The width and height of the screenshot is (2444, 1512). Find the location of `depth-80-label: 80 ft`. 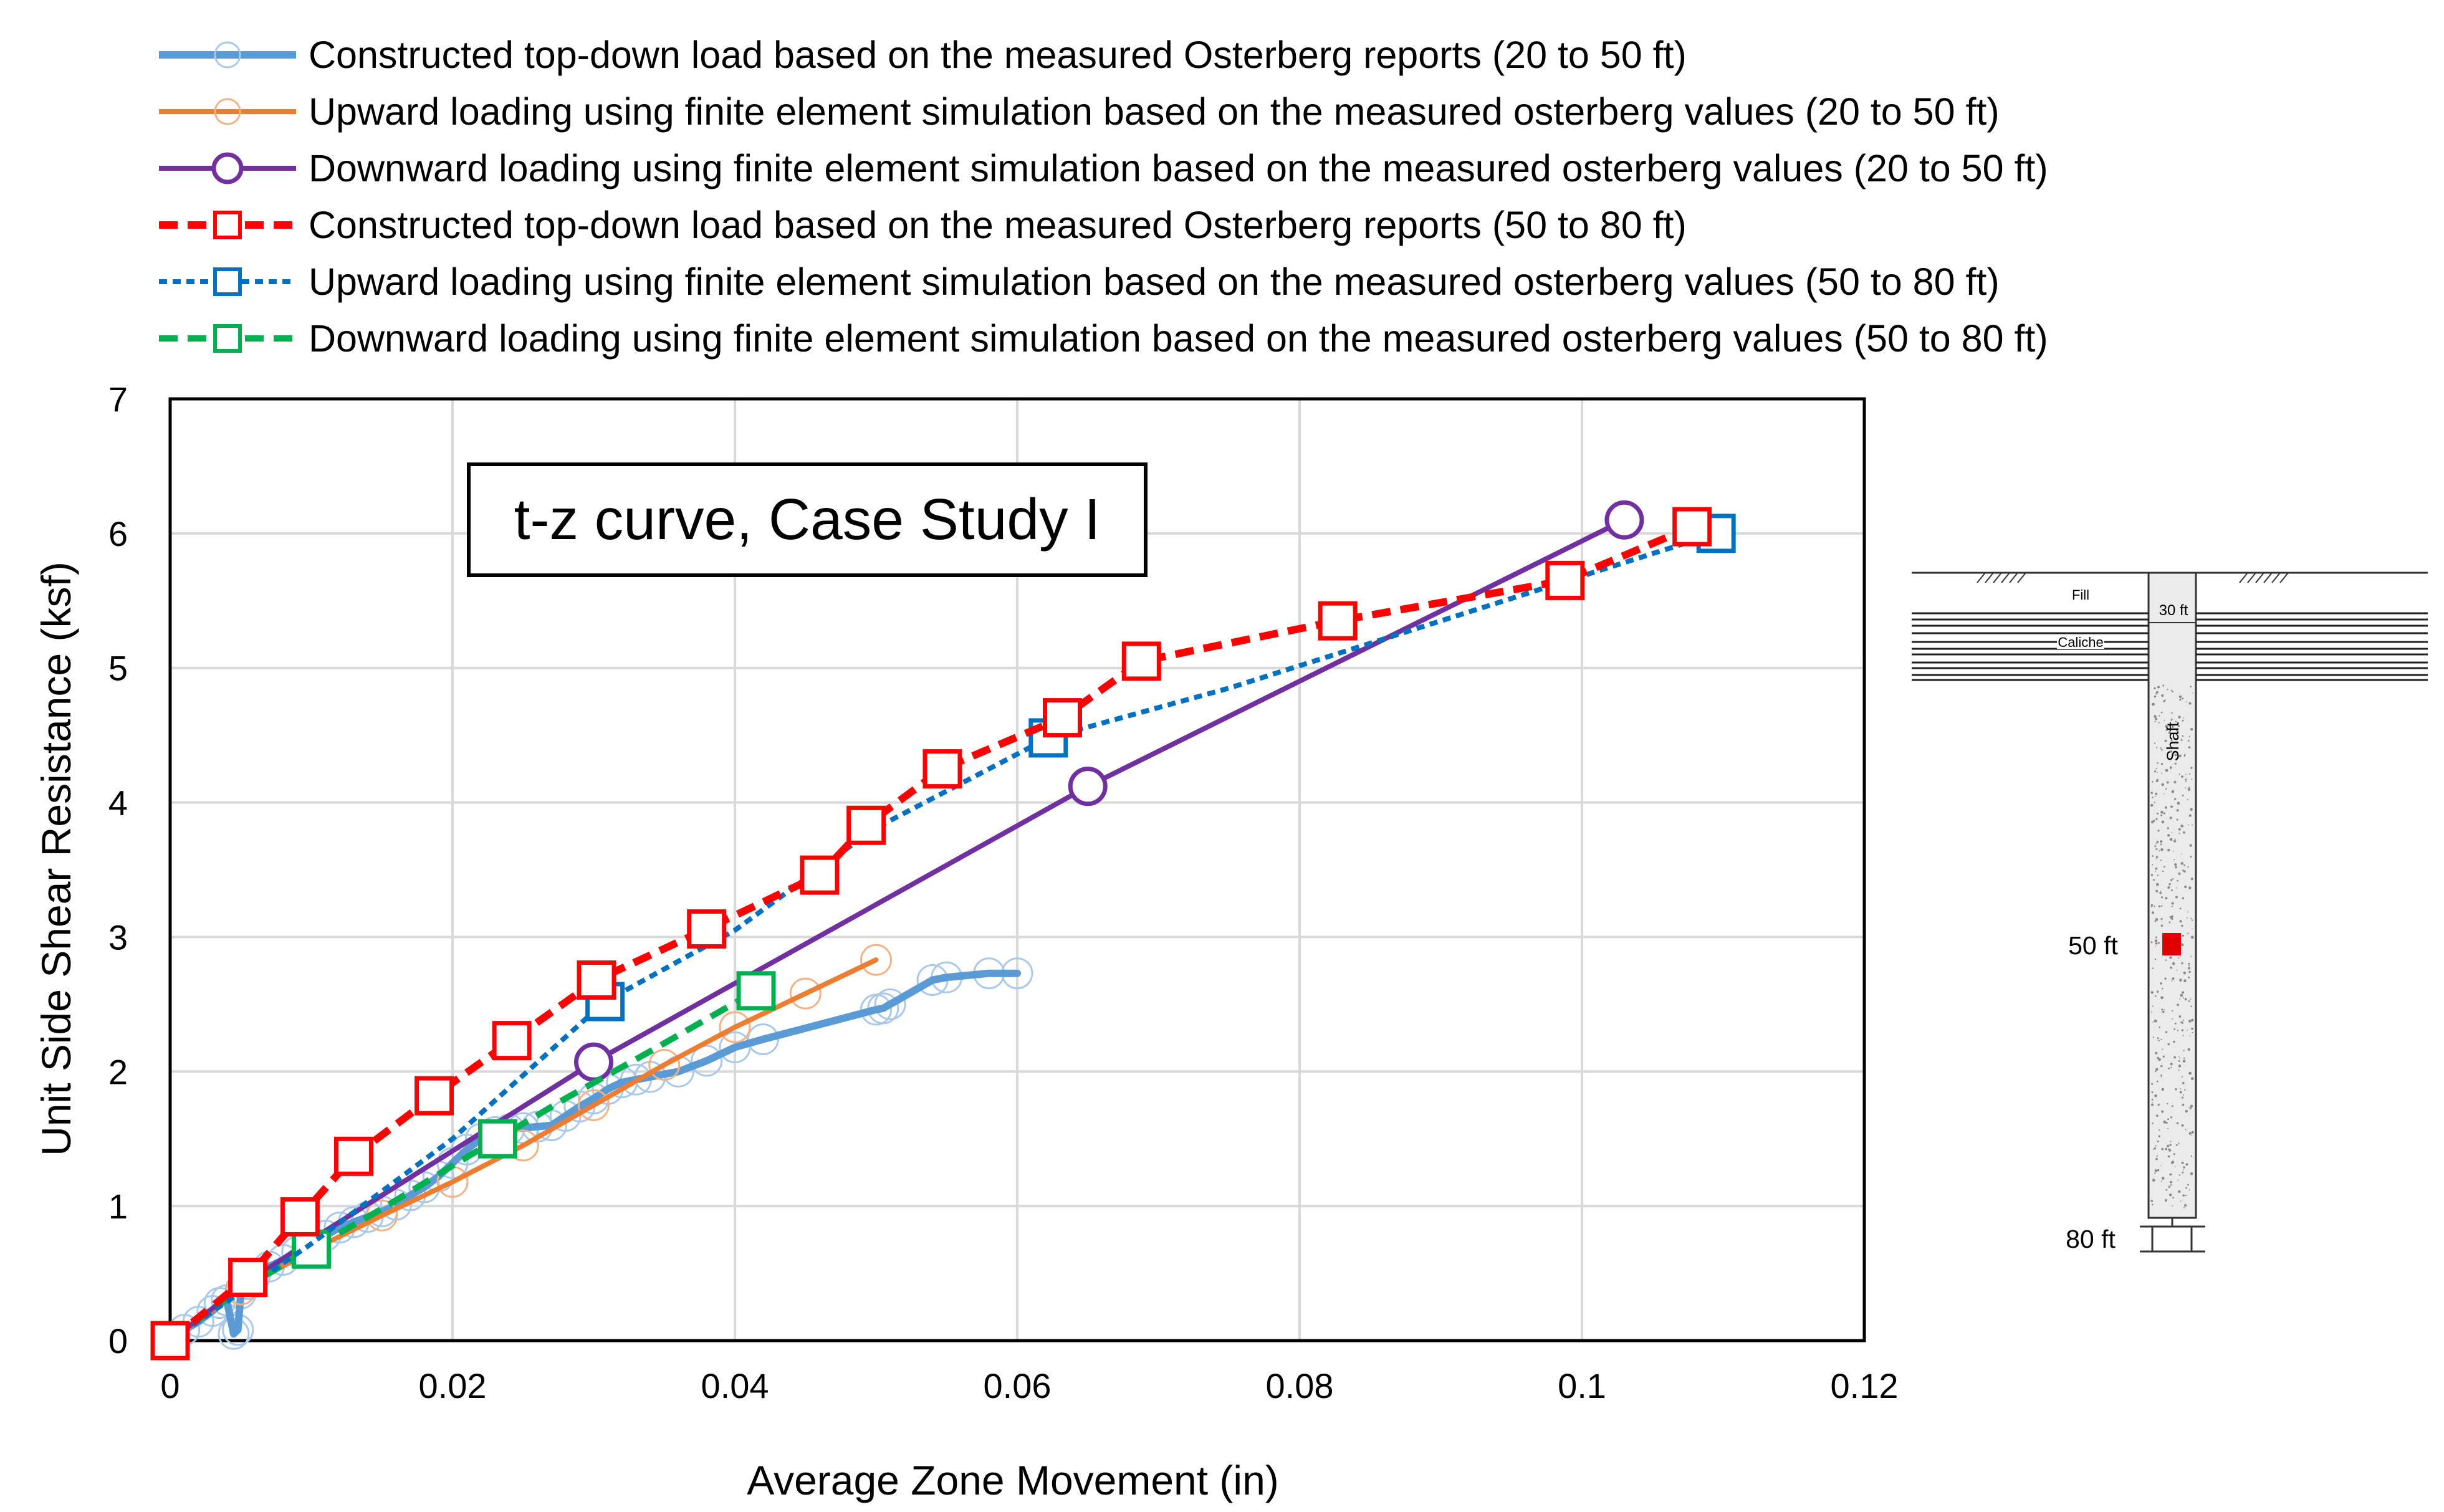

depth-80-label: 80 ft is located at coordinates (2091, 1239).